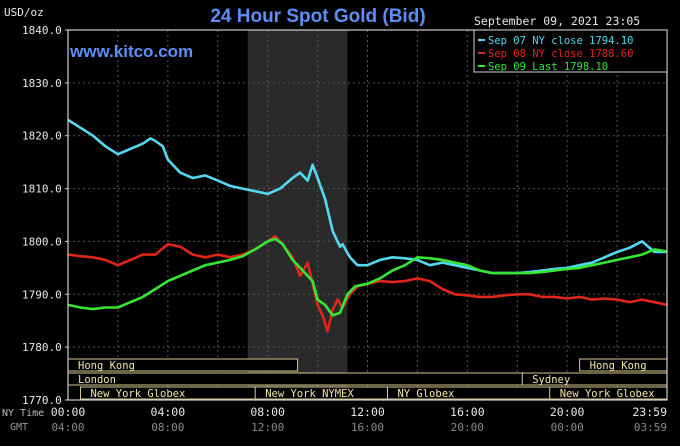 The width and height of the screenshot is (680, 446). I want to click on watermark-url: www.kitco.com, so click(131, 51).